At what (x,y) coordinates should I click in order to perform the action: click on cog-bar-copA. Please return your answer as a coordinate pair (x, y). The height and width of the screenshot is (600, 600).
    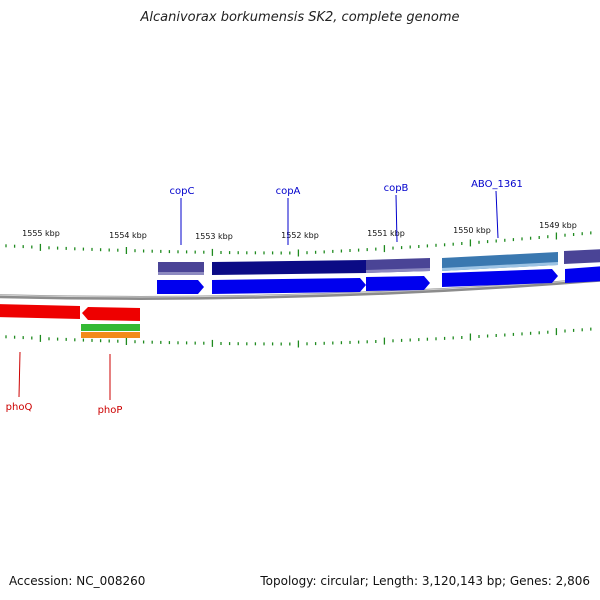
    Looking at the image, I should click on (289, 267).